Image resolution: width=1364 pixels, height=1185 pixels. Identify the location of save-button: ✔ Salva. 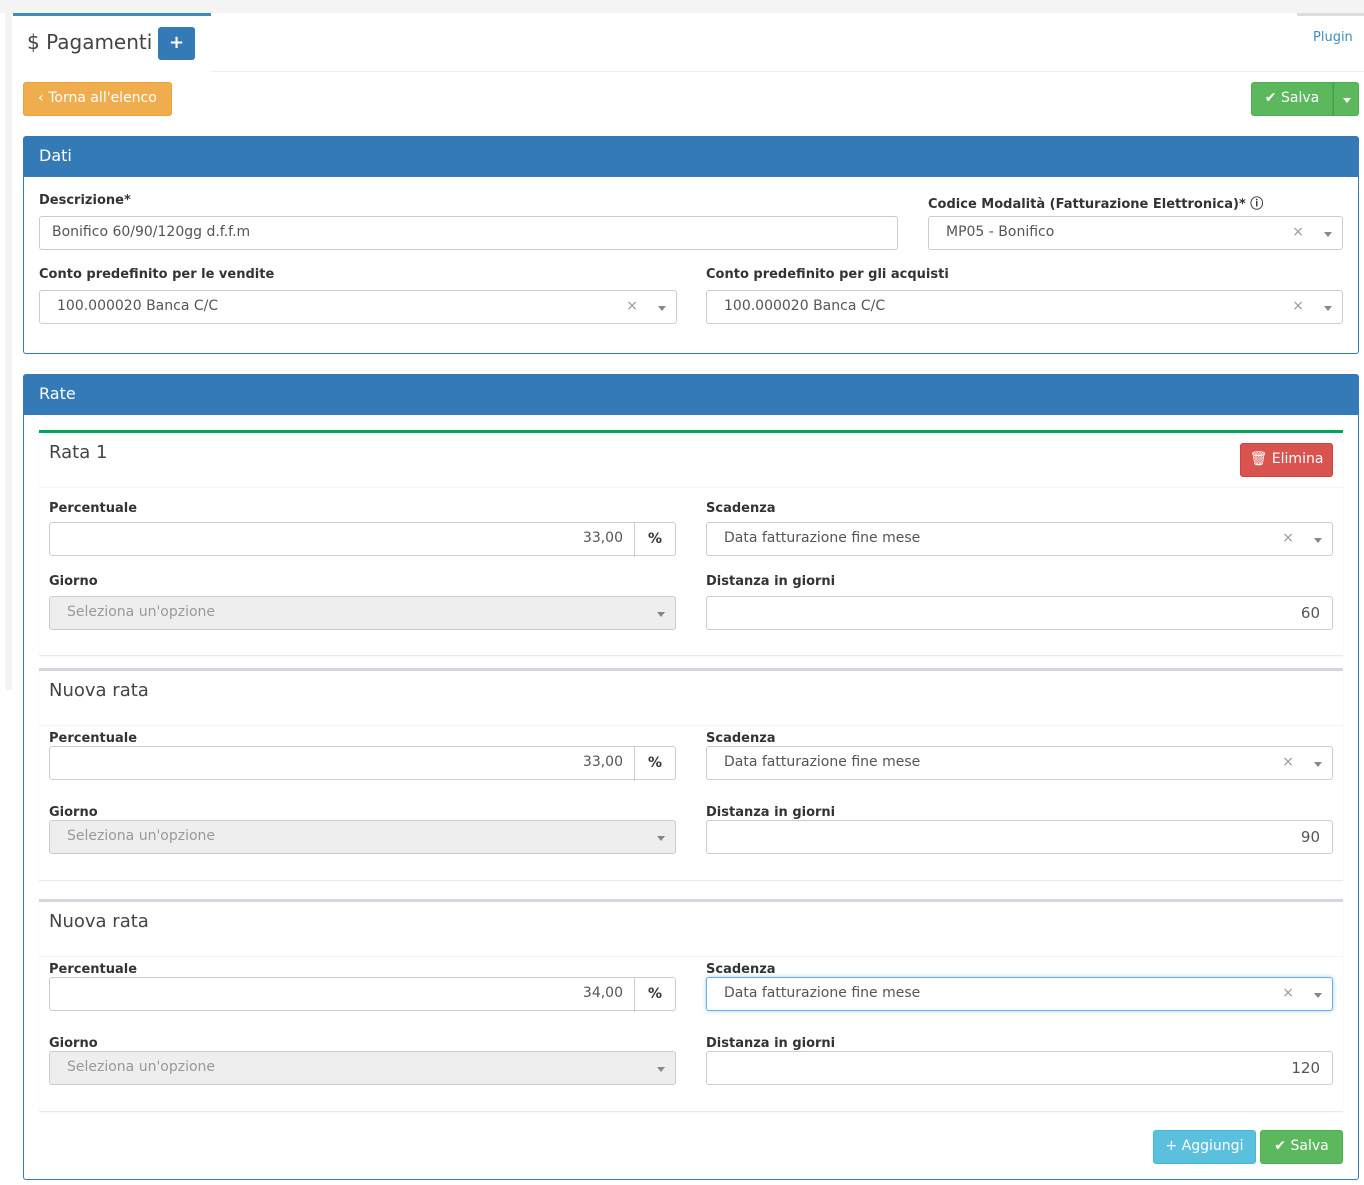
(1292, 99).